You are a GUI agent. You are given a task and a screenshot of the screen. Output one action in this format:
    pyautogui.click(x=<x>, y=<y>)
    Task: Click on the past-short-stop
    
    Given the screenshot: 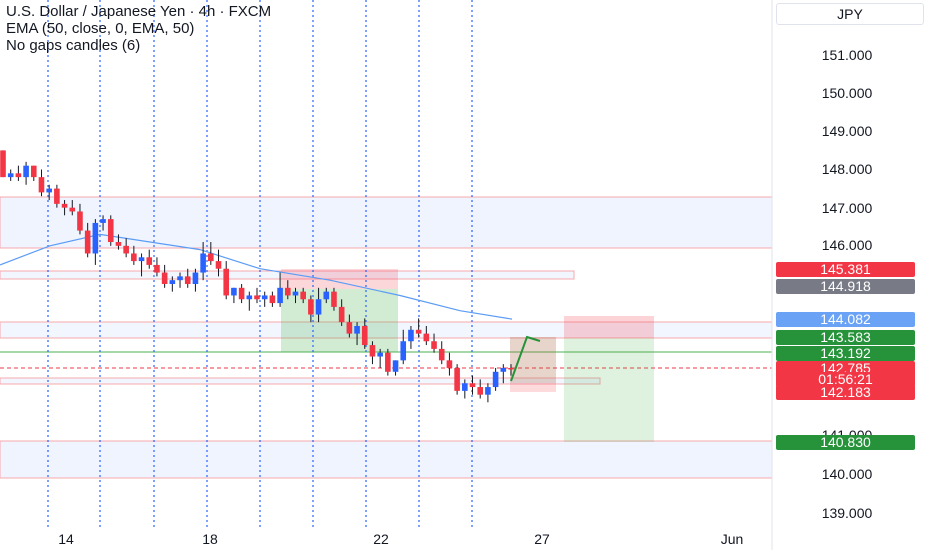 What is the action you would take?
    pyautogui.click(x=339, y=279)
    